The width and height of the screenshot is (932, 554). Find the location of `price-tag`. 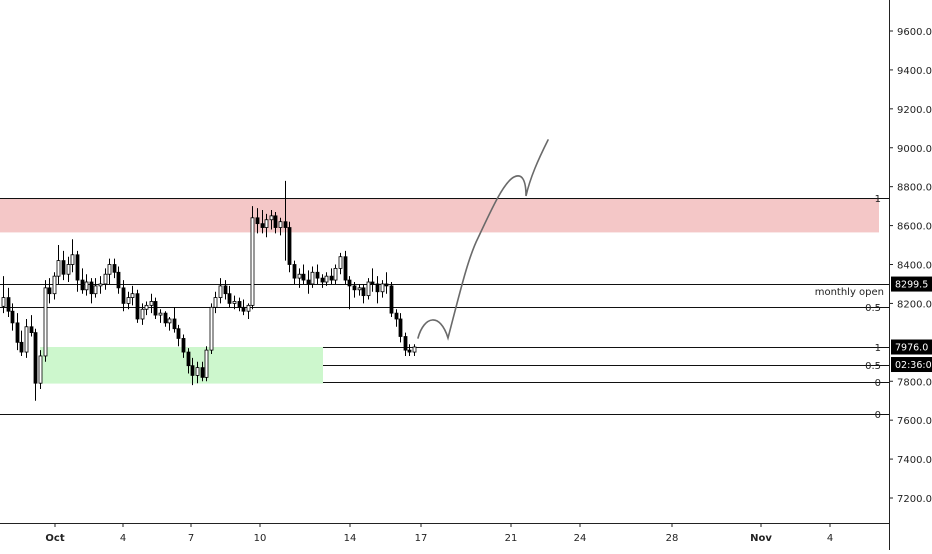

price-tag is located at coordinates (911, 347).